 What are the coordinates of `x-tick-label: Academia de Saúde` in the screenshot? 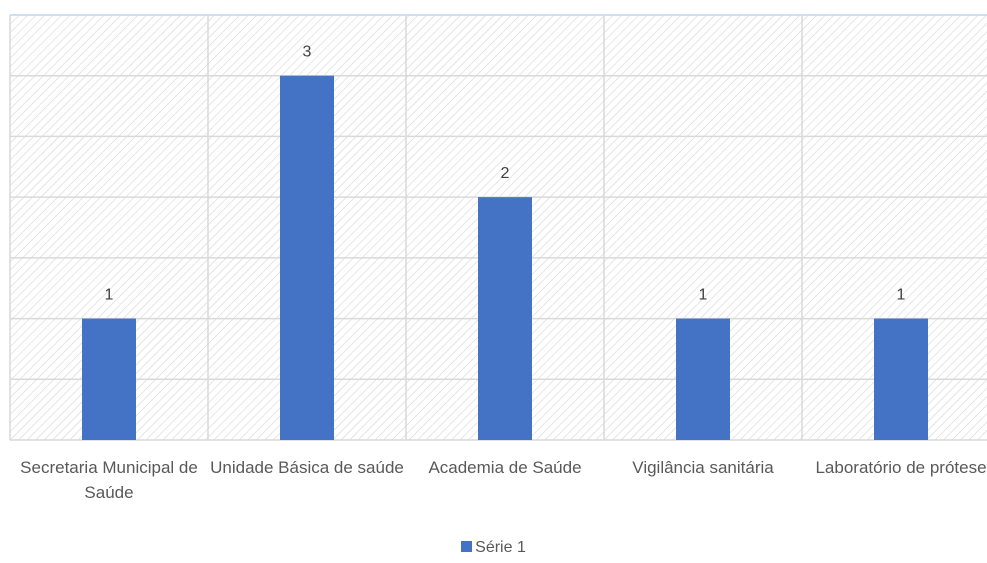 It's located at (505, 467).